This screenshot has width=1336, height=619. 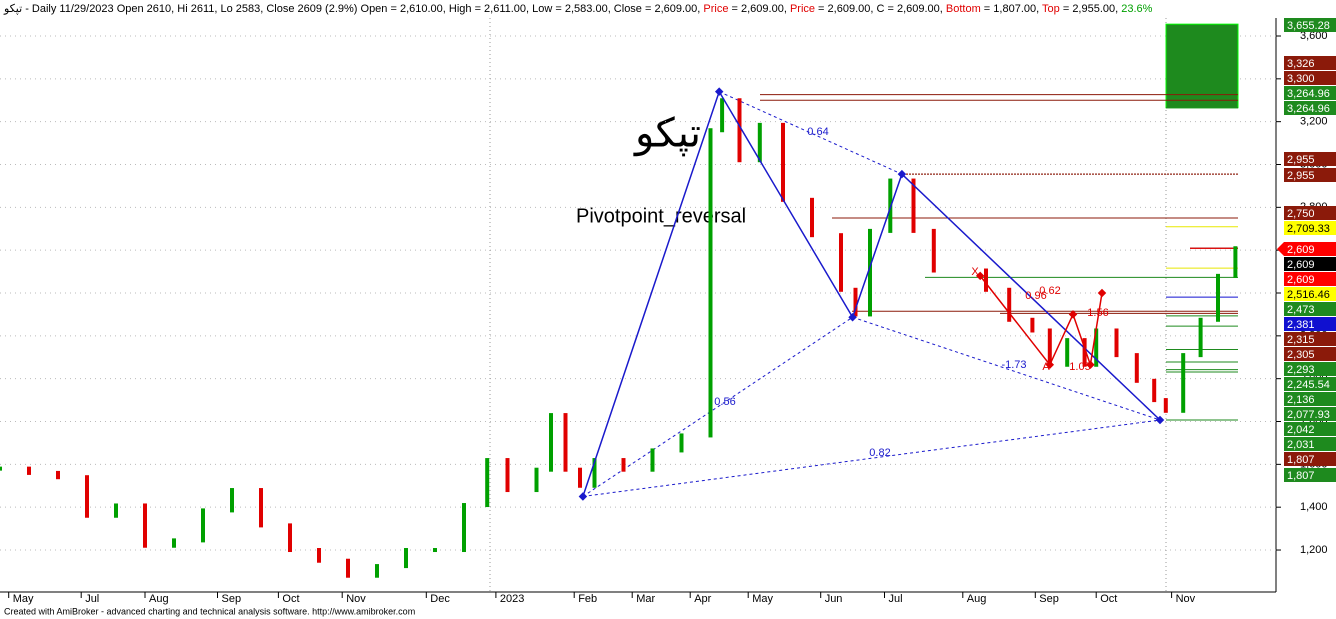 What do you see at coordinates (661, 216) in the screenshot?
I see `indicator-title: Pivotpoint_reversal` at bounding box center [661, 216].